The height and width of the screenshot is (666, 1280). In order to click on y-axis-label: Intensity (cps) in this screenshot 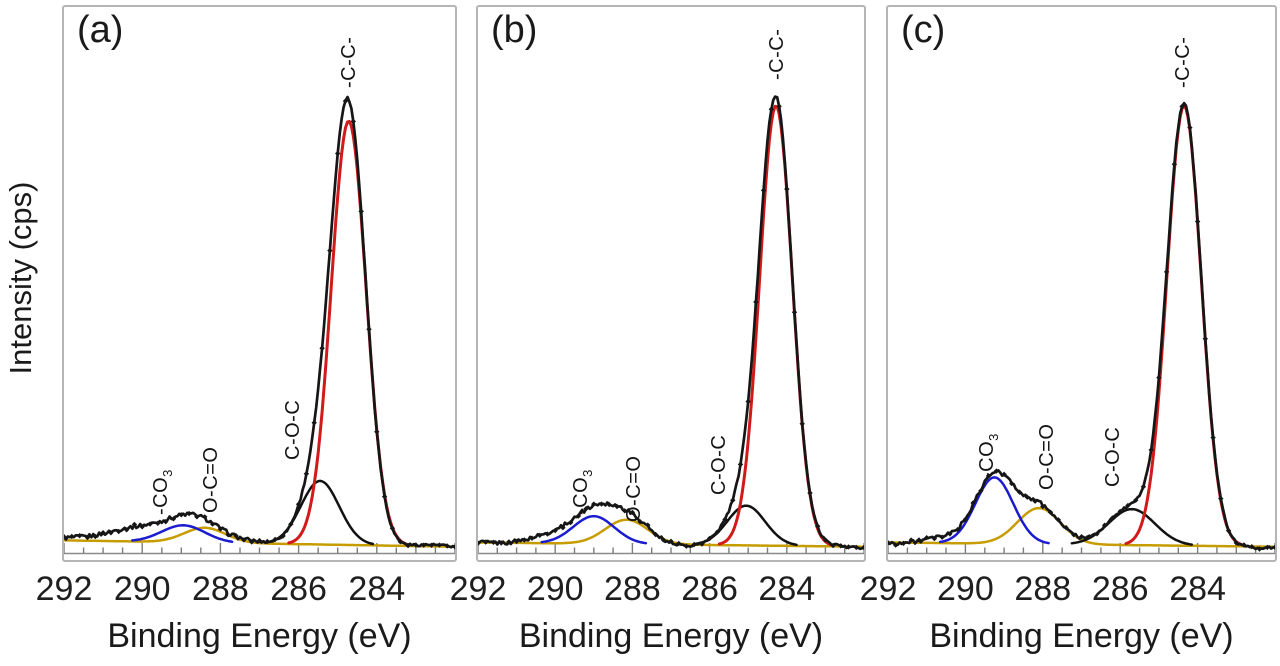, I will do `click(20, 278)`.